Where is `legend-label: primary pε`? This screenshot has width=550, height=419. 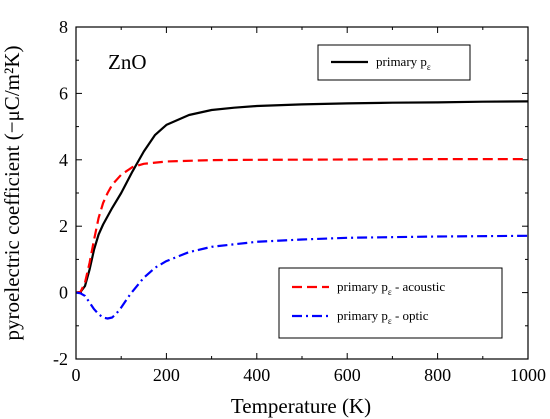 legend-label: primary pε is located at coordinates (403, 63).